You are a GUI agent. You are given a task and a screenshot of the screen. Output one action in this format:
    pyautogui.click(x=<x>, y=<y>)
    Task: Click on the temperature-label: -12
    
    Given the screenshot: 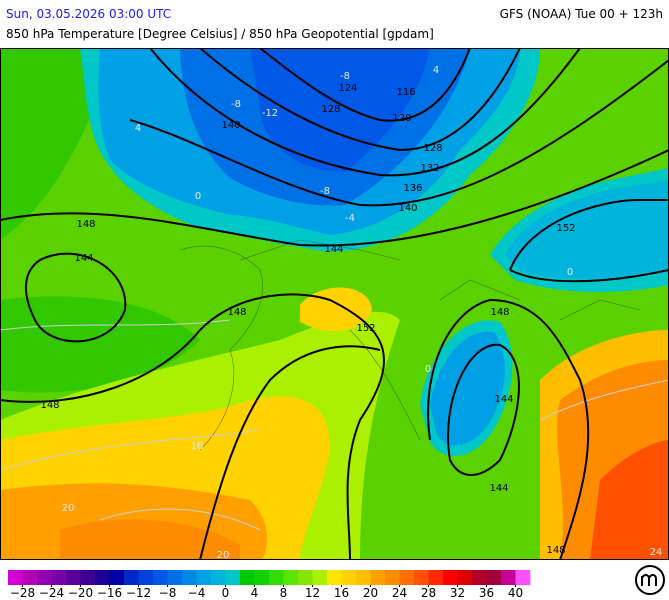 What is the action you would take?
    pyautogui.click(x=270, y=113)
    